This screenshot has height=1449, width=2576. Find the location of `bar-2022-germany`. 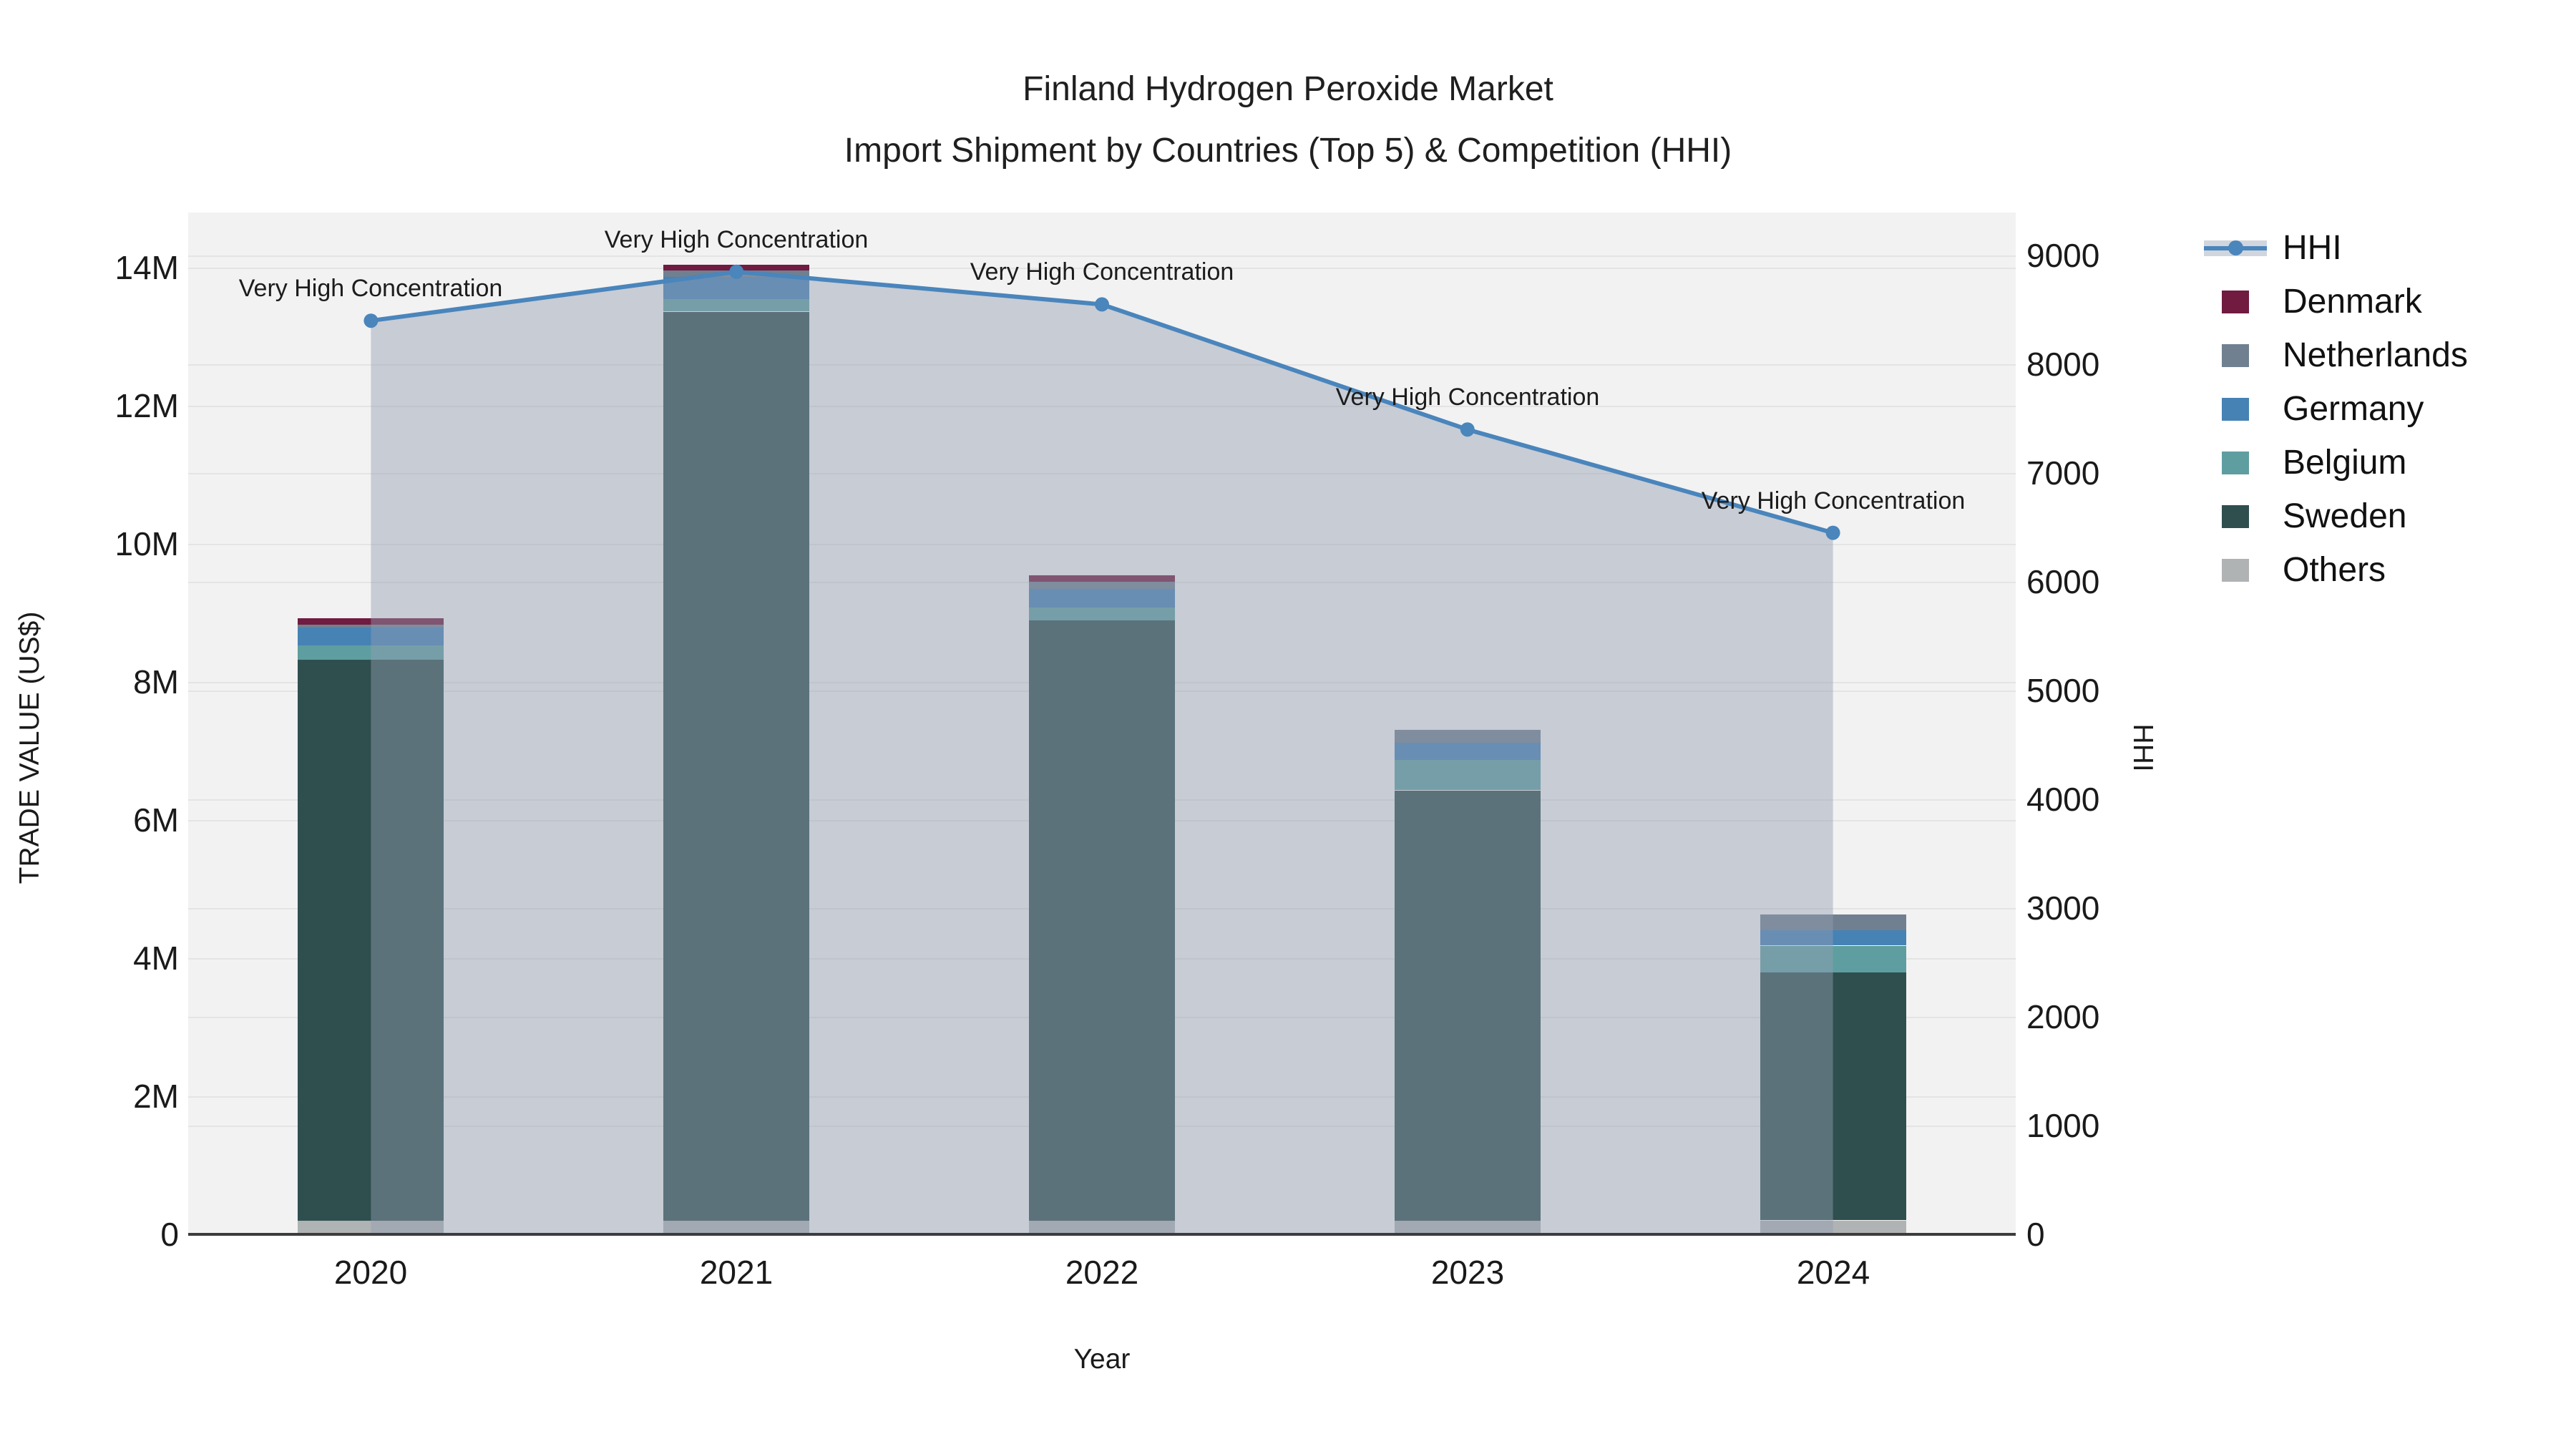

bar-2022-germany is located at coordinates (1102, 598).